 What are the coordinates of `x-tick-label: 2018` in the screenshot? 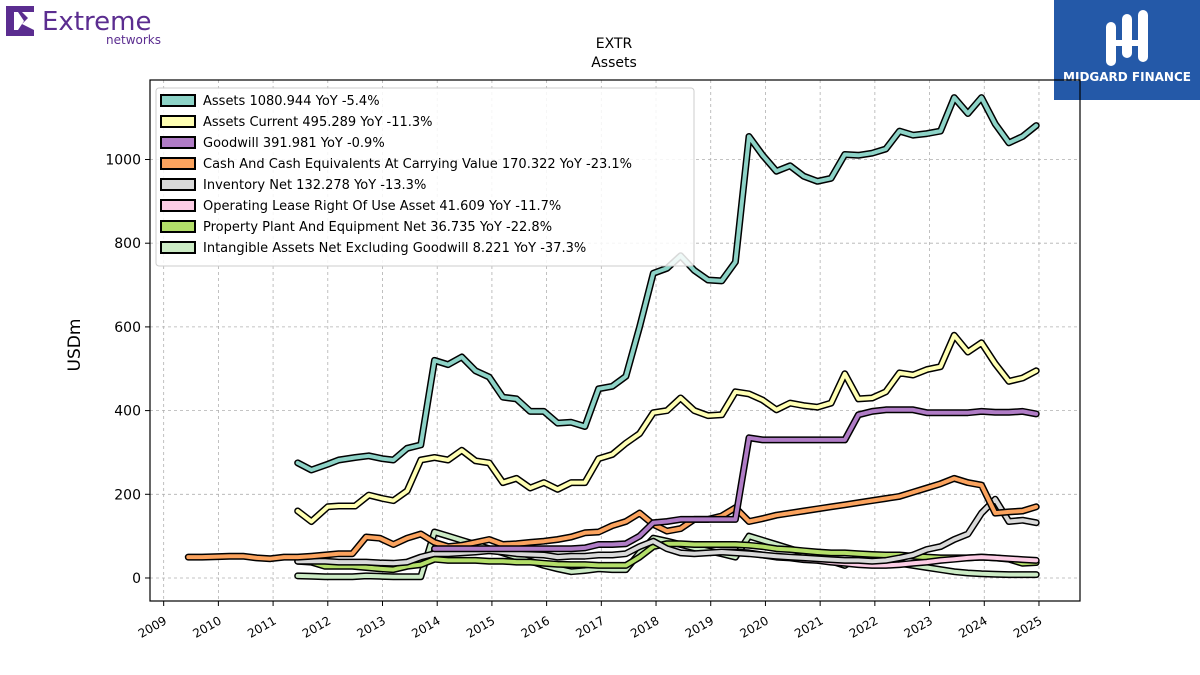 It's located at (644, 626).